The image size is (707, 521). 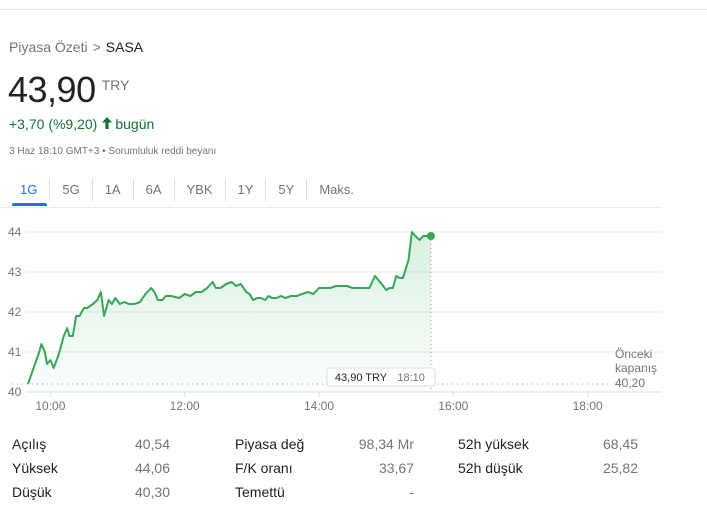 What do you see at coordinates (430, 236) in the screenshot?
I see `last-price-dot` at bounding box center [430, 236].